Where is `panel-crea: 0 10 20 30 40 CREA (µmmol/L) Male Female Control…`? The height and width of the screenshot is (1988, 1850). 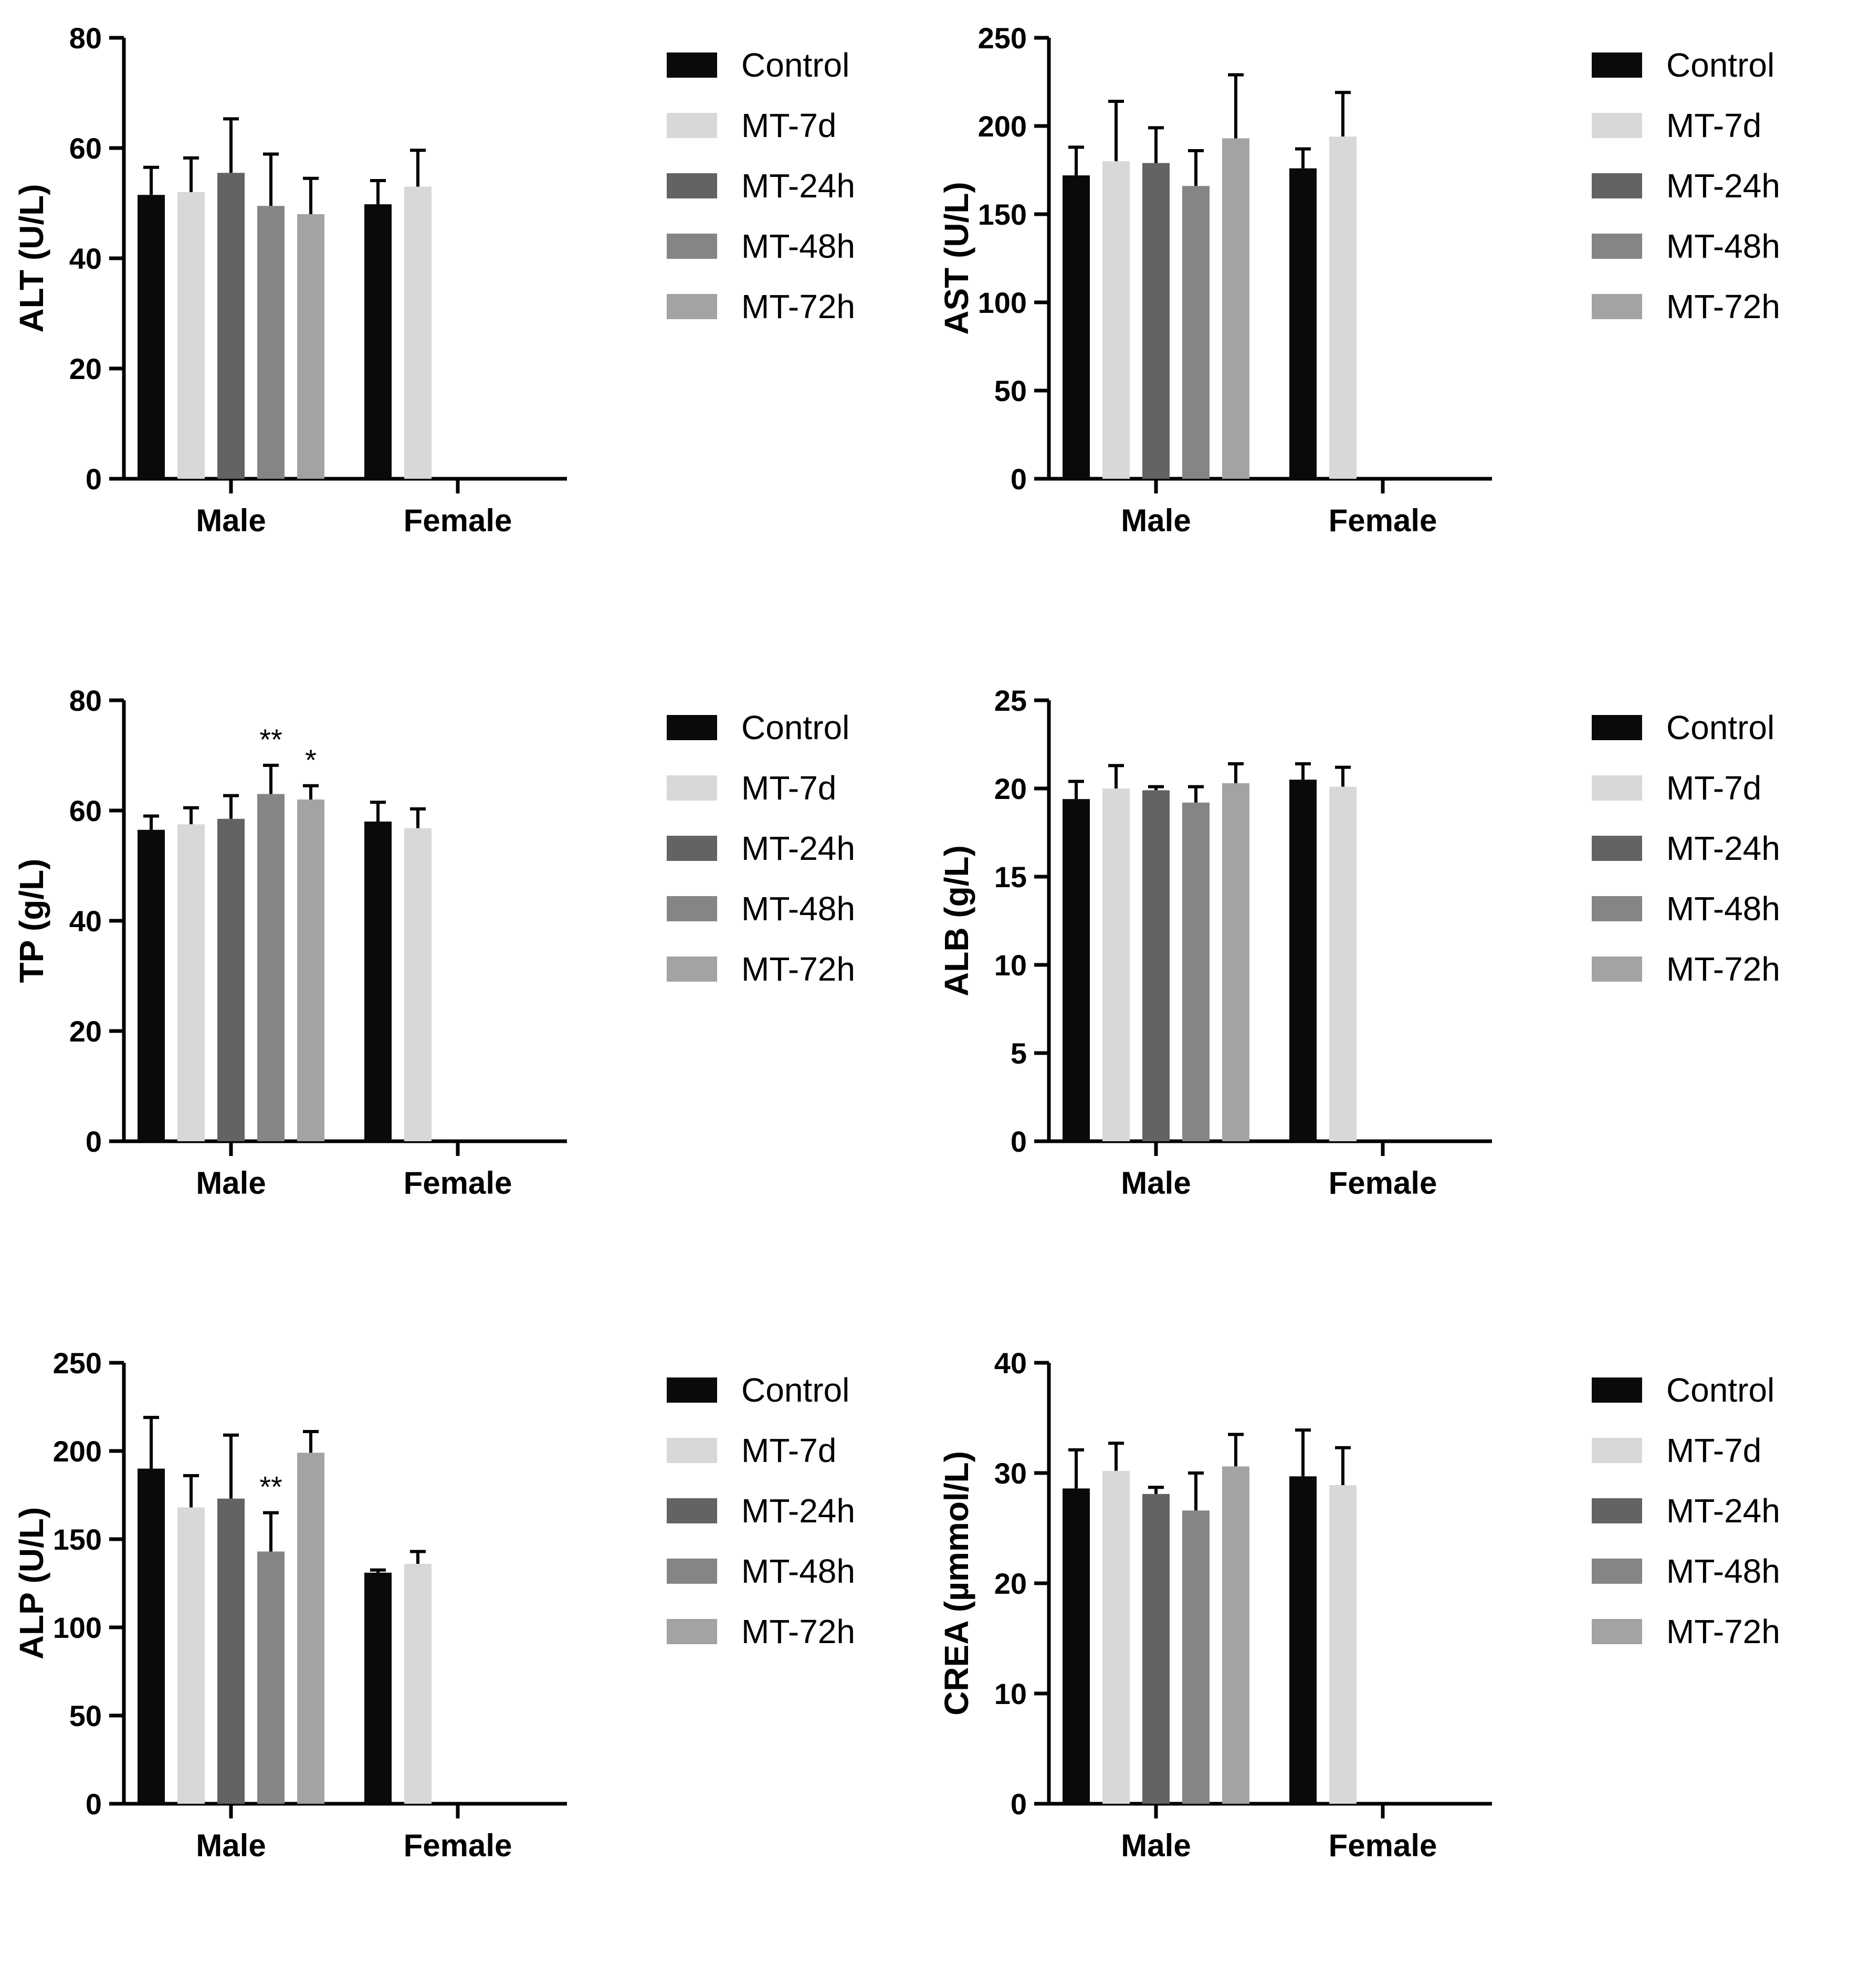 panel-crea: 0 10 20 30 40 CREA (µmmol/L) Male Female Control… is located at coordinates (1359, 1605).